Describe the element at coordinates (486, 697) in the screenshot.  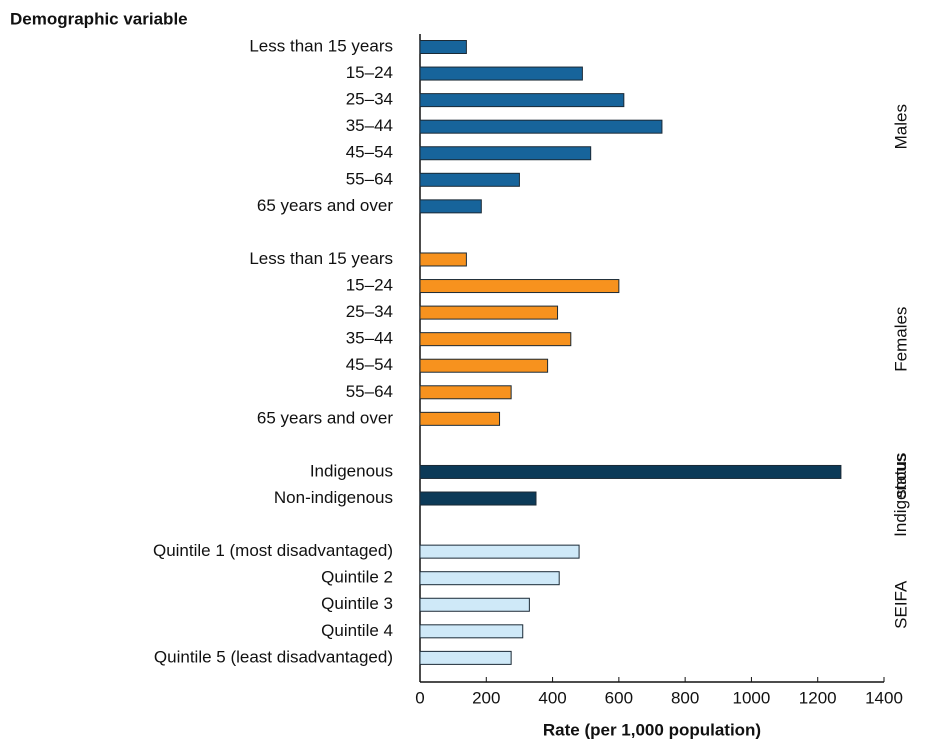
I see `x-tick-label: 200` at that location.